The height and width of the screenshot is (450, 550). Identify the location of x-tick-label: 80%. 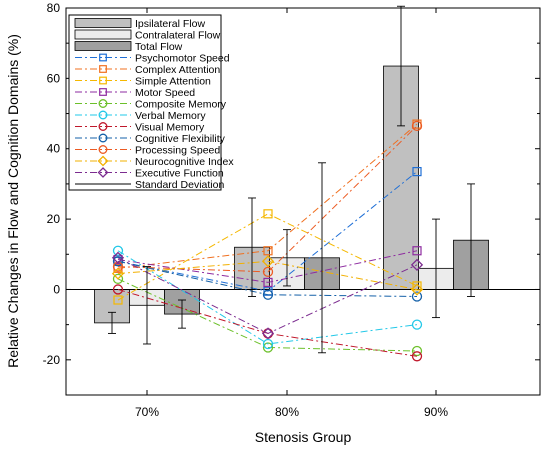
(287, 412).